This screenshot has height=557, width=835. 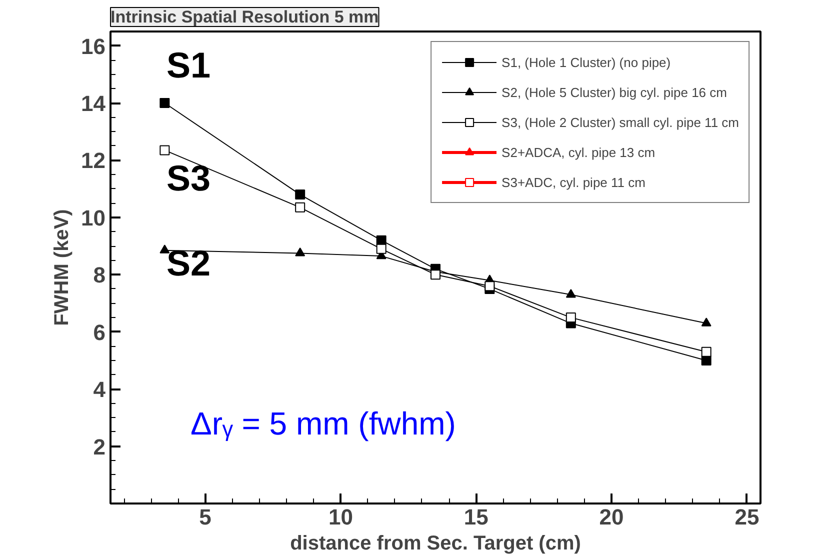 What do you see at coordinates (574, 182) in the screenshot?
I see `legend-label: S3+ADC, cyl. pipe 11 cm` at bounding box center [574, 182].